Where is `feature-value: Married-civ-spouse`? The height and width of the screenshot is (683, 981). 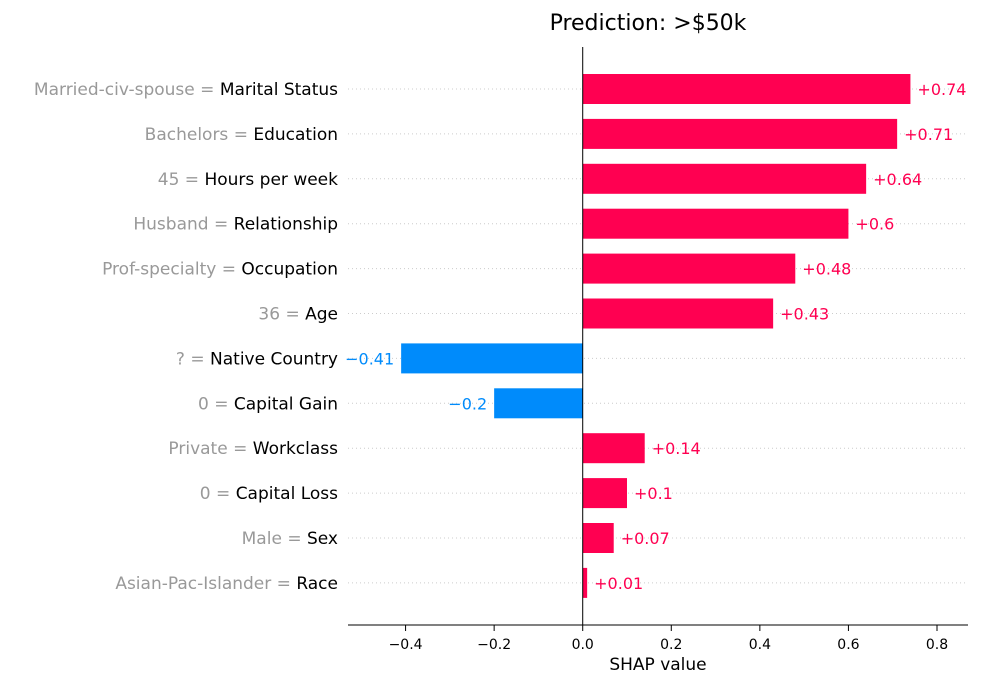 feature-value: Married-civ-spouse is located at coordinates (114, 90).